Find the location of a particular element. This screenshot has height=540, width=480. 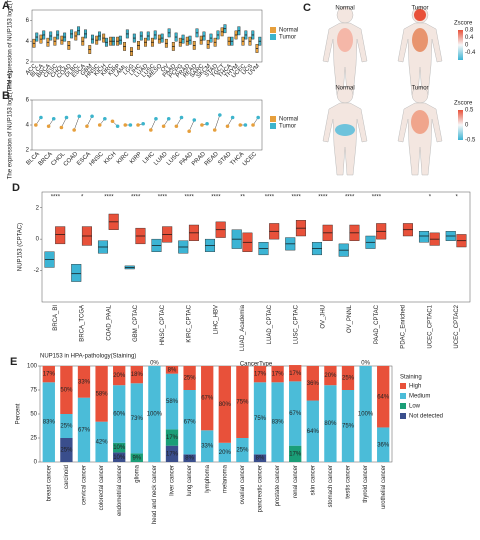

figure-label: Normal is located at coordinates (344, 9).